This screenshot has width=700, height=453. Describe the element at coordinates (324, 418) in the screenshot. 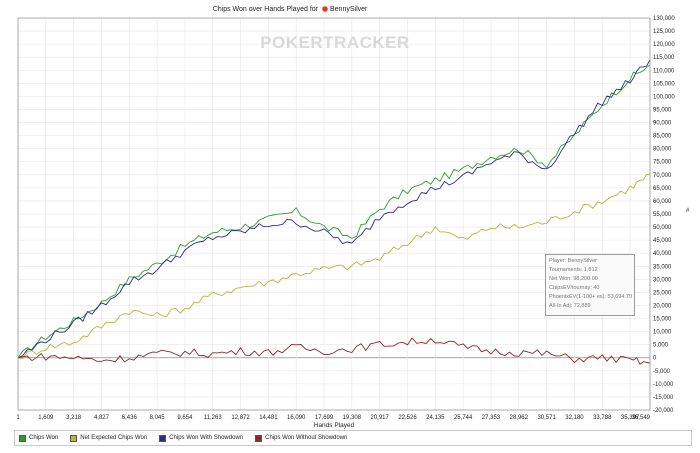

I see `x-tick-label: 17,699` at that location.